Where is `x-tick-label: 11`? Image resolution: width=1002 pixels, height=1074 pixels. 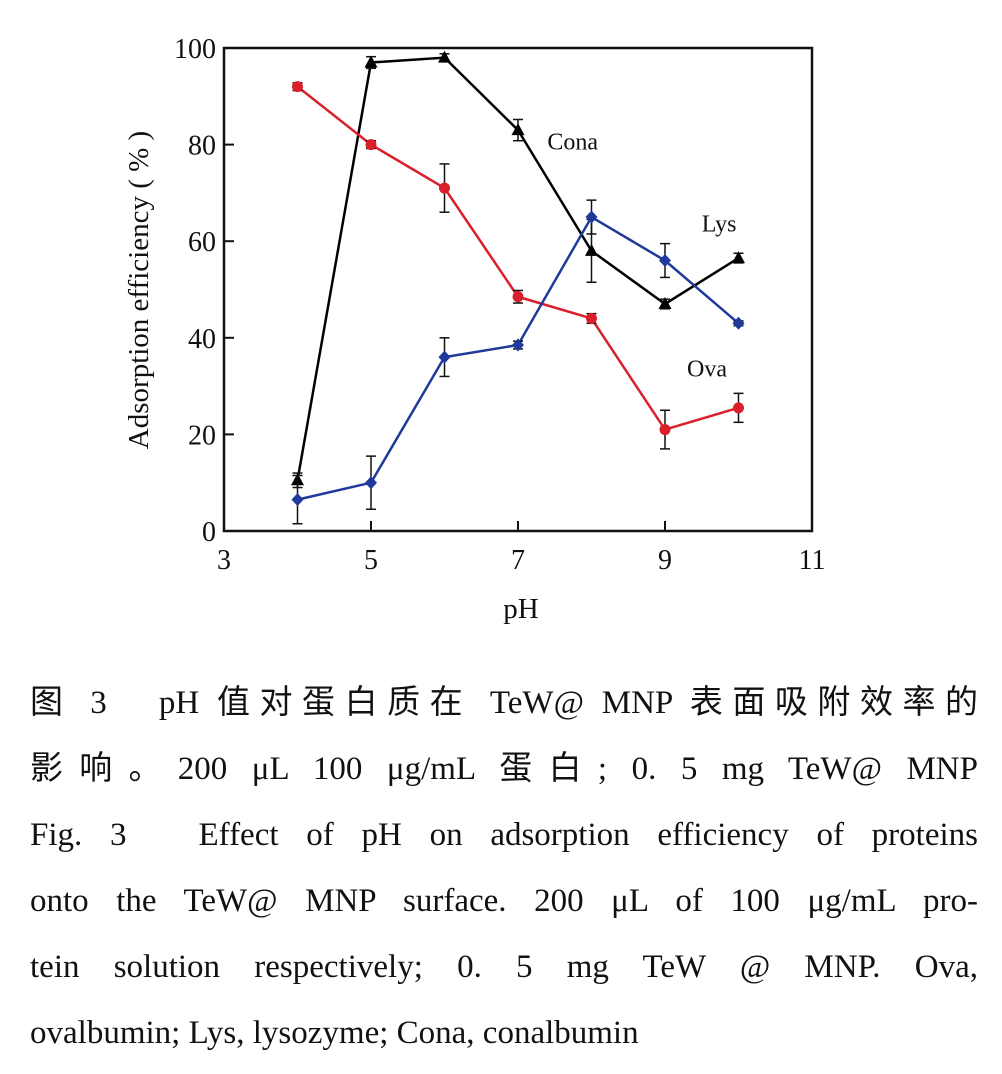
x-tick-label: 11 is located at coordinates (812, 560).